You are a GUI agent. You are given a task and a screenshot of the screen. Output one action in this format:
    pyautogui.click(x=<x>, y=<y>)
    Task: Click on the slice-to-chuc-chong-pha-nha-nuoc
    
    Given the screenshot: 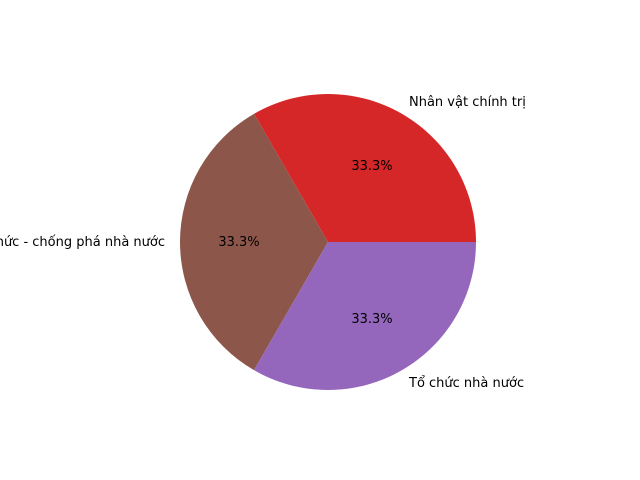 What is the action you would take?
    pyautogui.click(x=365, y=316)
    